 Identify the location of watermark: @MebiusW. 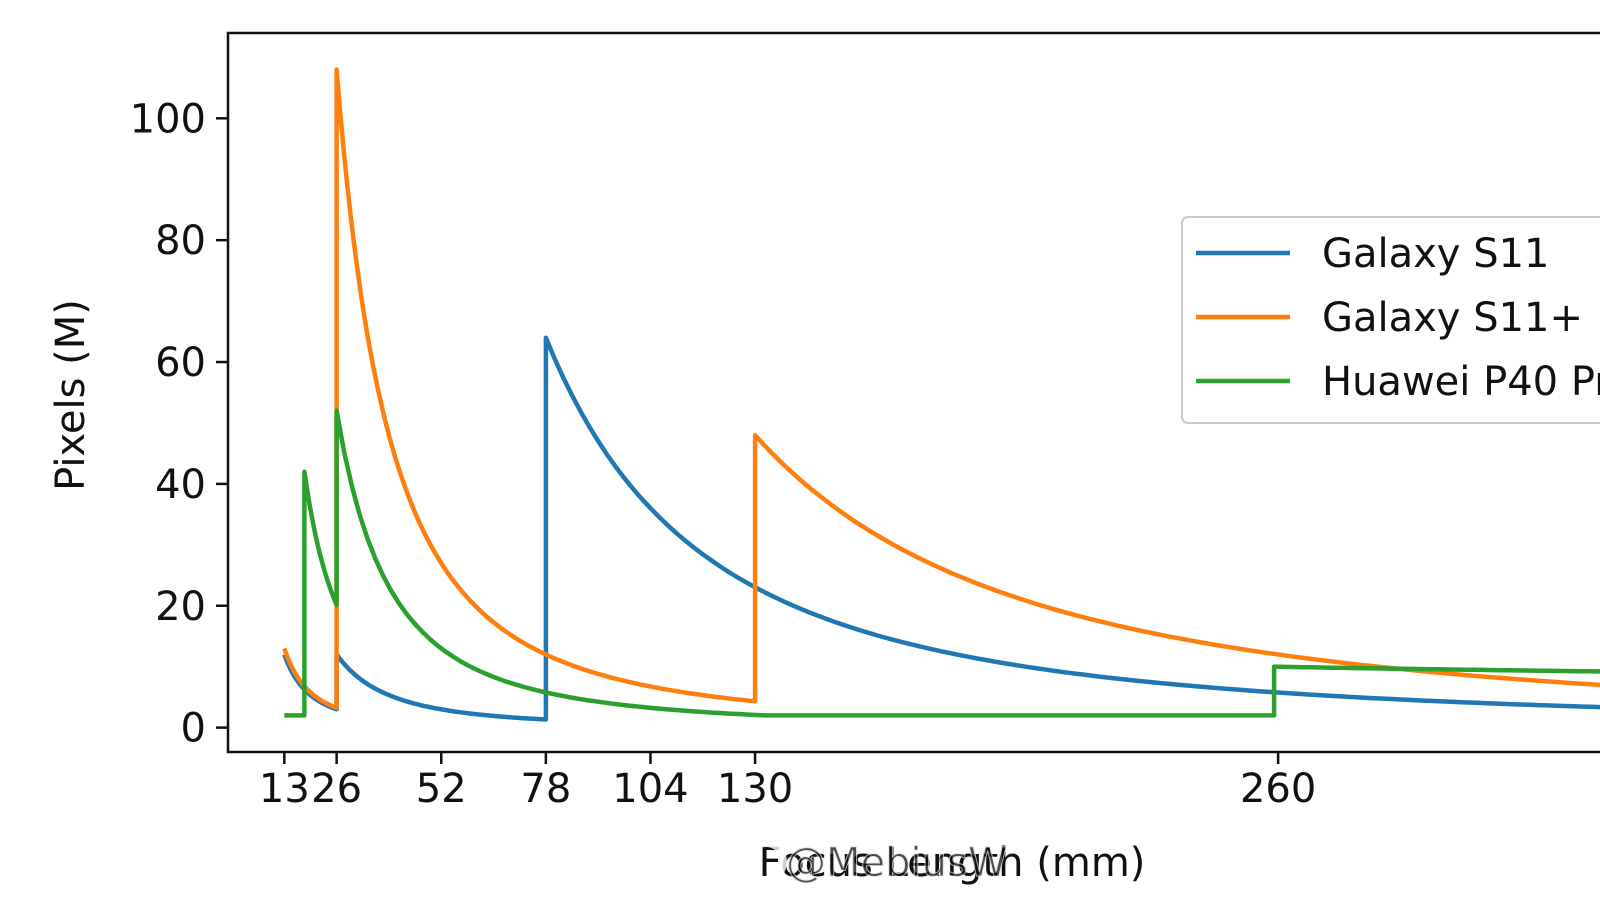
(876, 863).